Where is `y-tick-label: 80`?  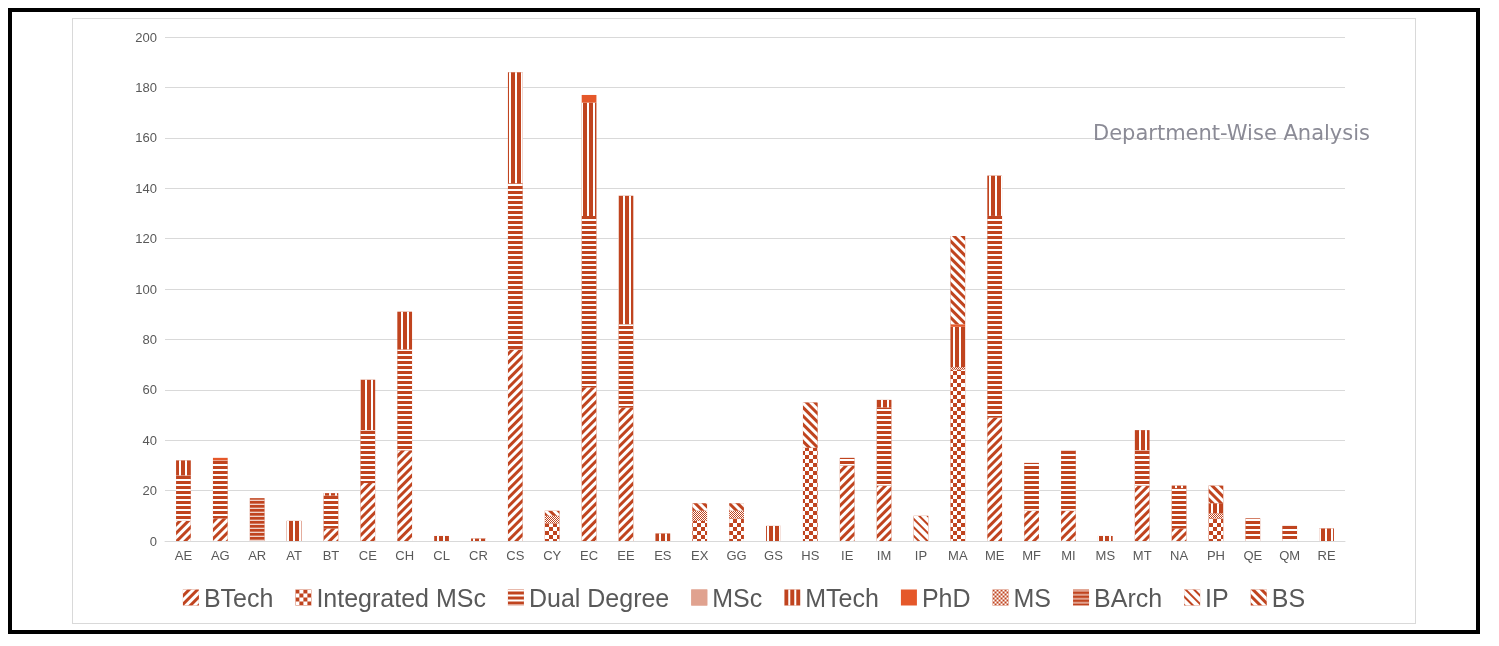
y-tick-label: 80 is located at coordinates (149, 339).